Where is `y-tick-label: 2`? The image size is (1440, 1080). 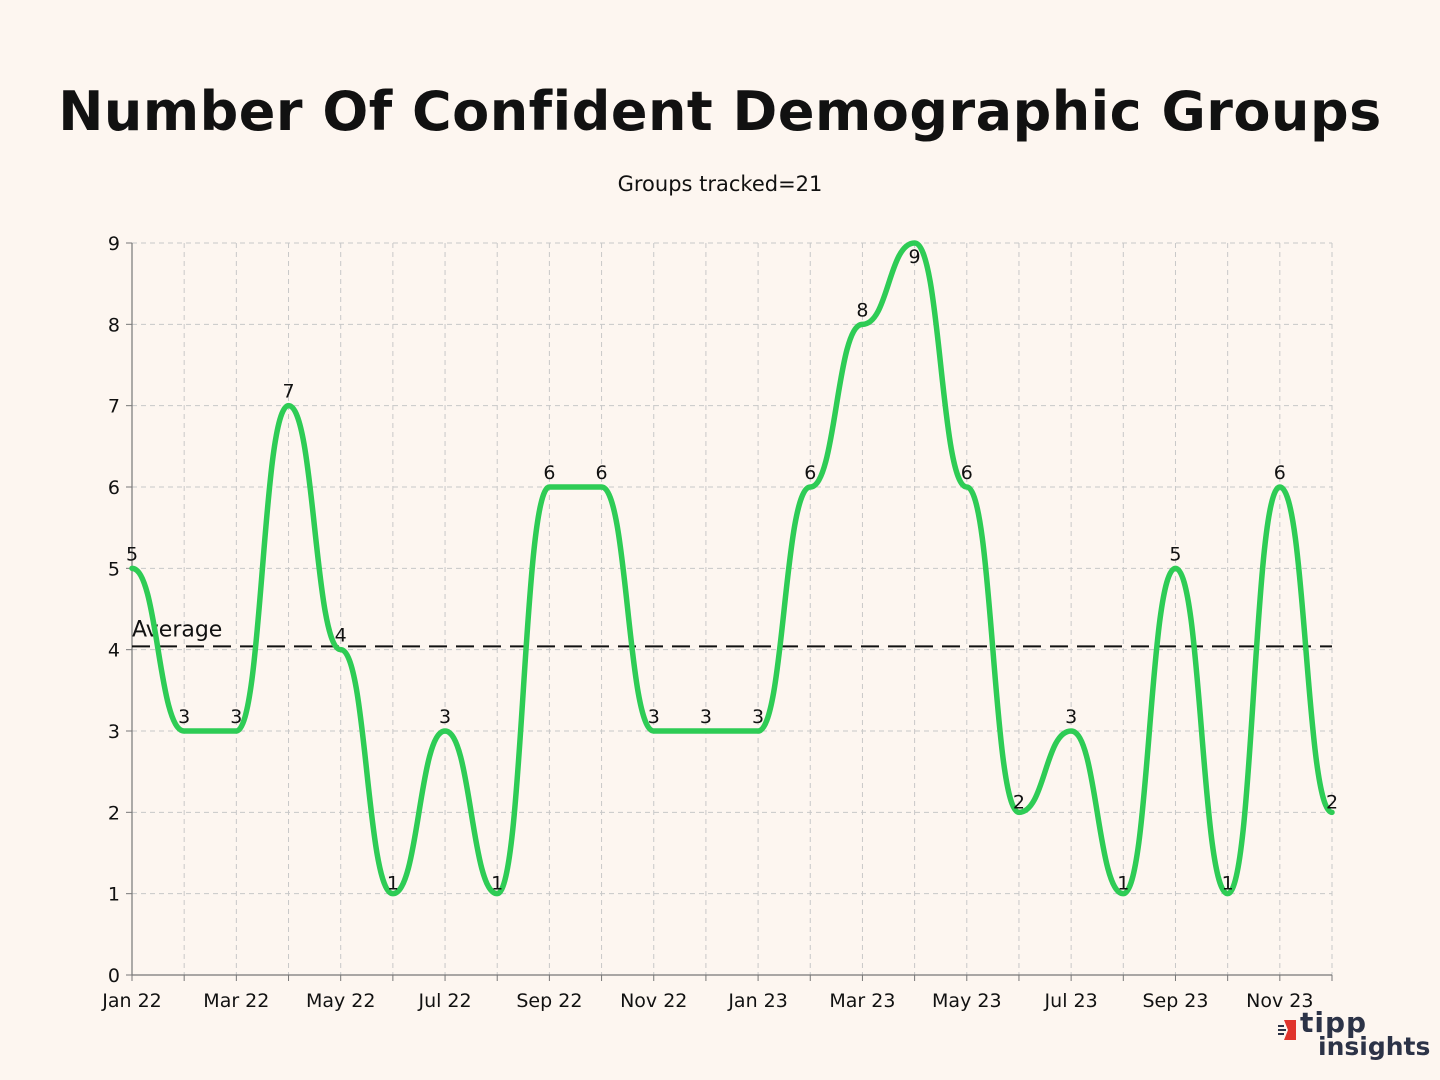 y-tick-label: 2 is located at coordinates (114, 813).